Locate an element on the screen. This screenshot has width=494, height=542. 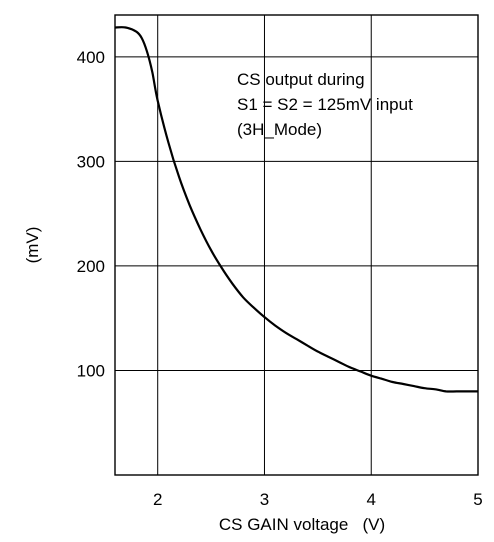
x-tick-label: 2 is located at coordinates (157, 499).